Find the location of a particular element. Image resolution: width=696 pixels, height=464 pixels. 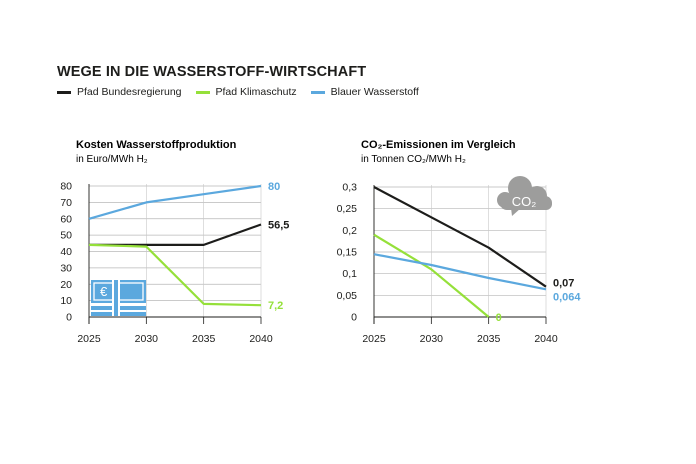

cost-series-line-pfad-klimaschutz is located at coordinates (175, 275).